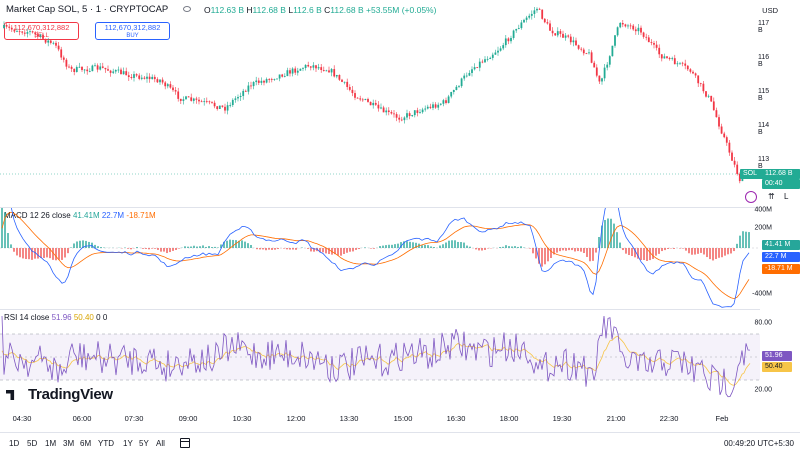  What do you see at coordinates (185, 443) in the screenshot?
I see `calendar-icon` at bounding box center [185, 443].